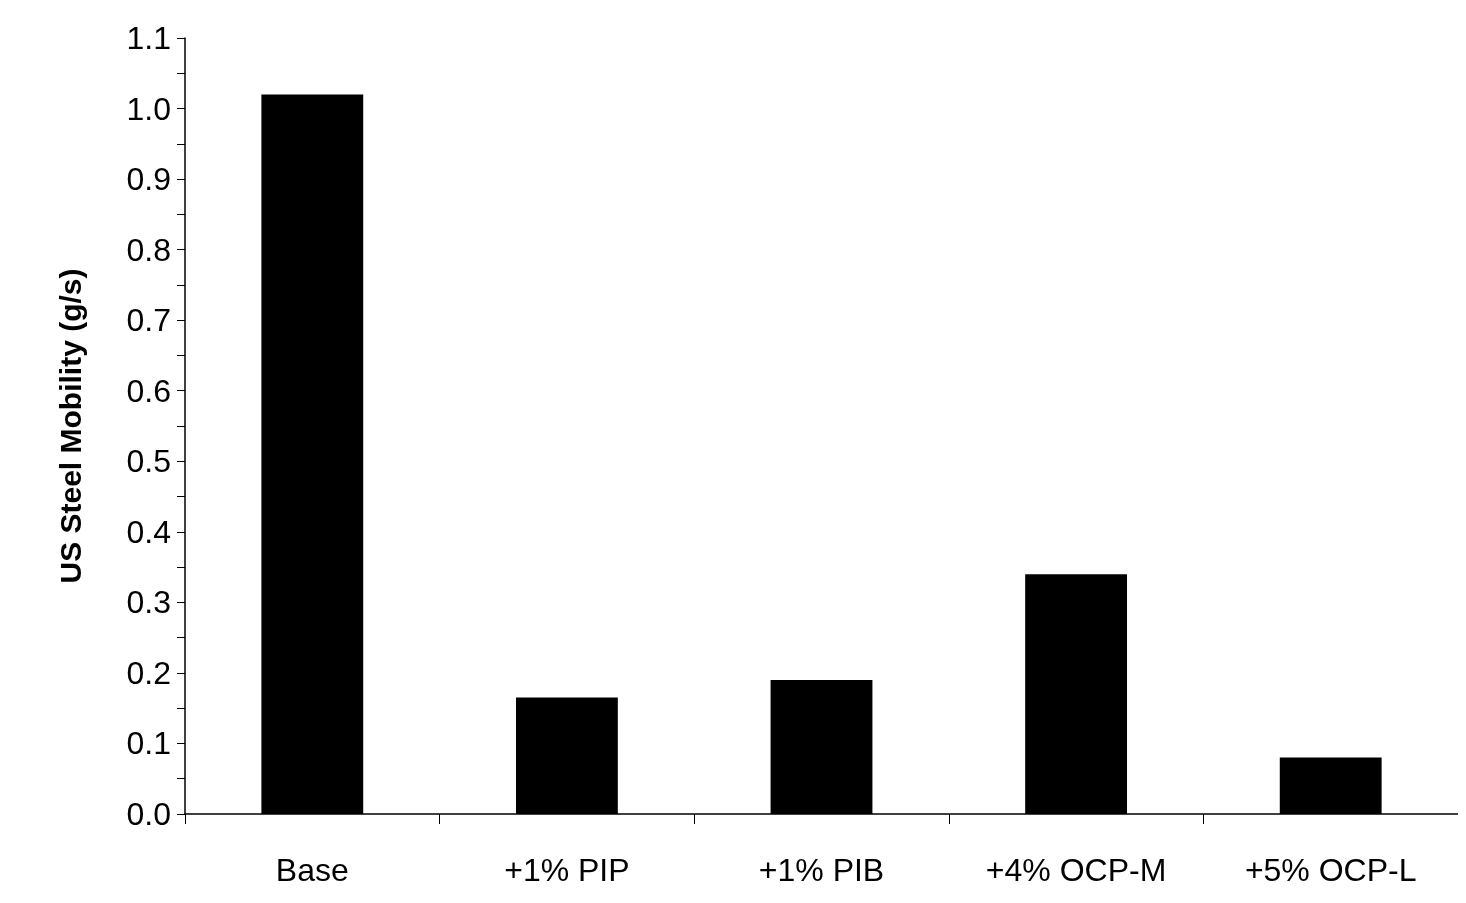 Image resolution: width=1466 pixels, height=903 pixels. I want to click on x-tick-label: +1% PIB, so click(821, 870).